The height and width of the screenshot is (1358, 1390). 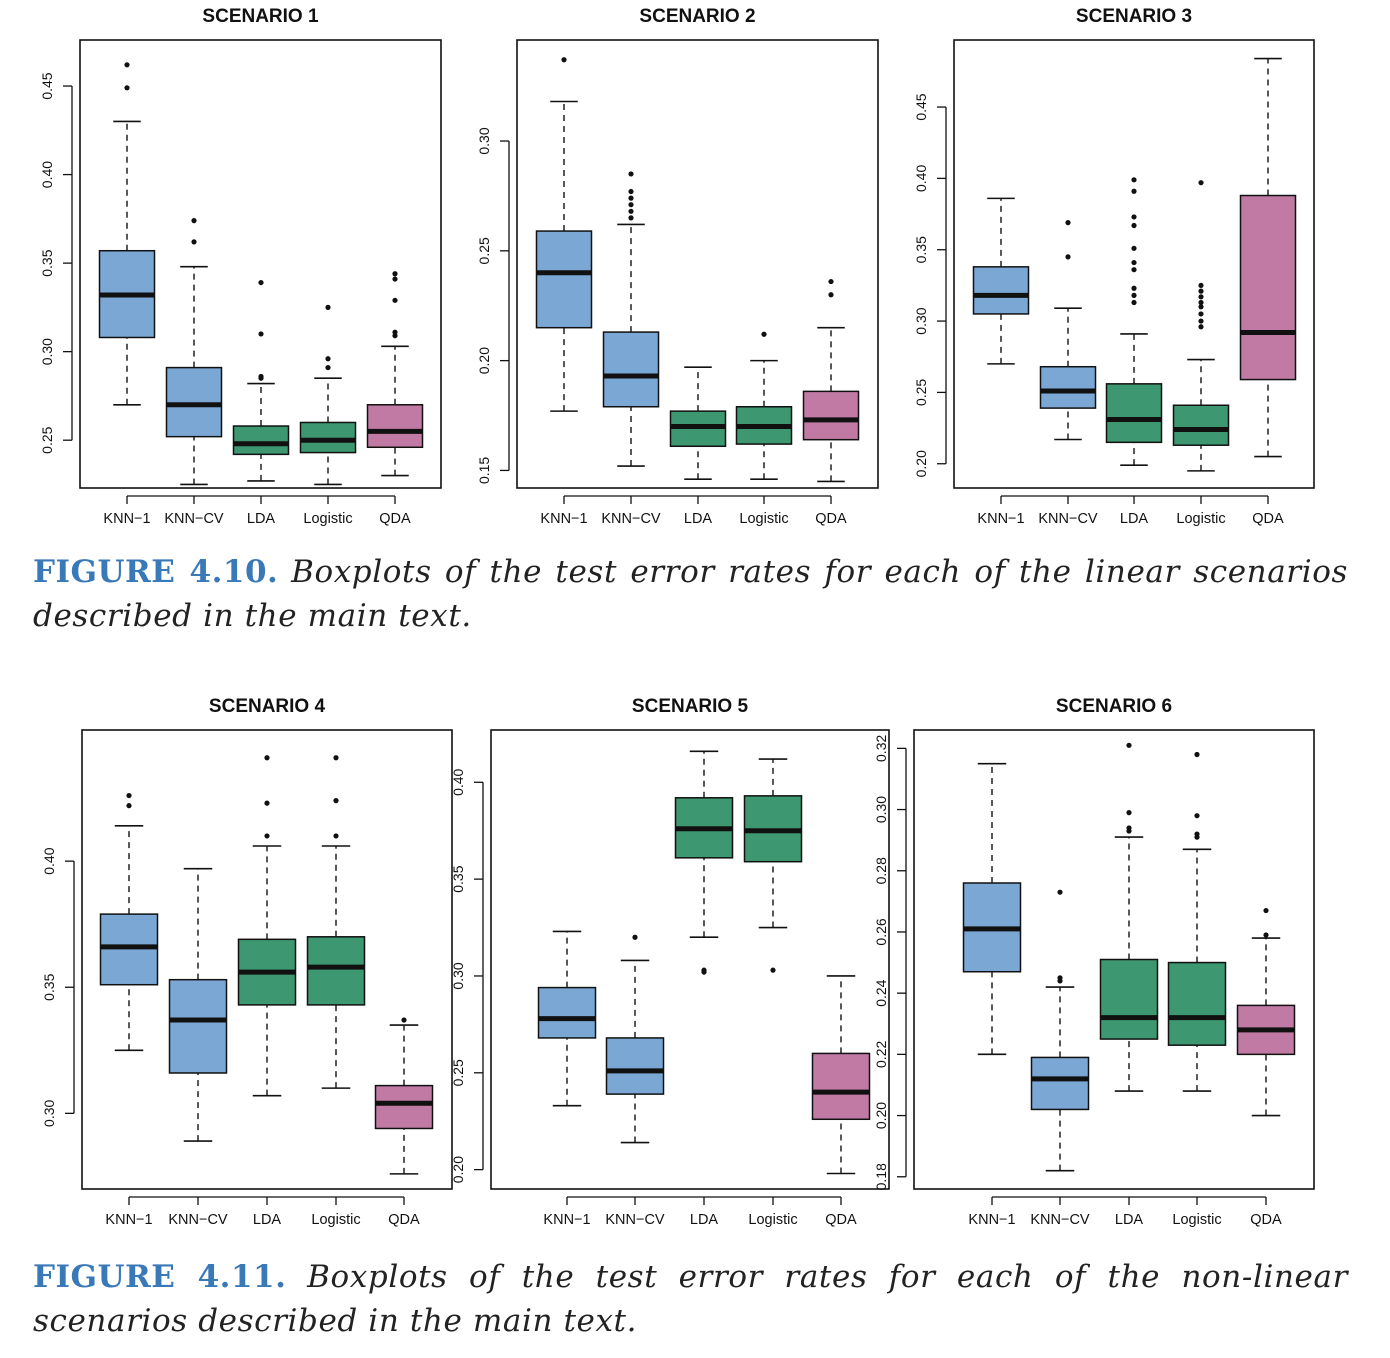 What do you see at coordinates (881, 870) in the screenshot?
I see `y-tick-label: 0.28` at bounding box center [881, 870].